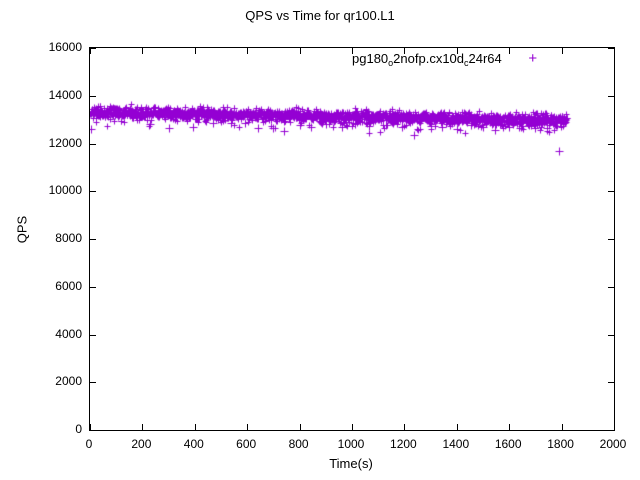 The height and width of the screenshot is (480, 640). Describe the element at coordinates (351, 463) in the screenshot. I see `x-axis-label: Time(s)` at that location.